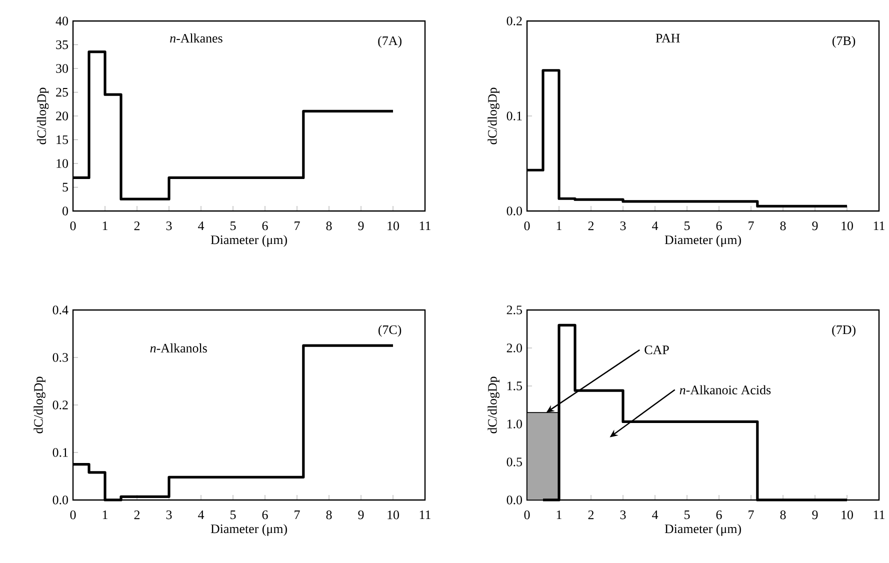 The width and height of the screenshot is (889, 563). What do you see at coordinates (668, 38) in the screenshot?
I see `text: PAH` at bounding box center [668, 38].